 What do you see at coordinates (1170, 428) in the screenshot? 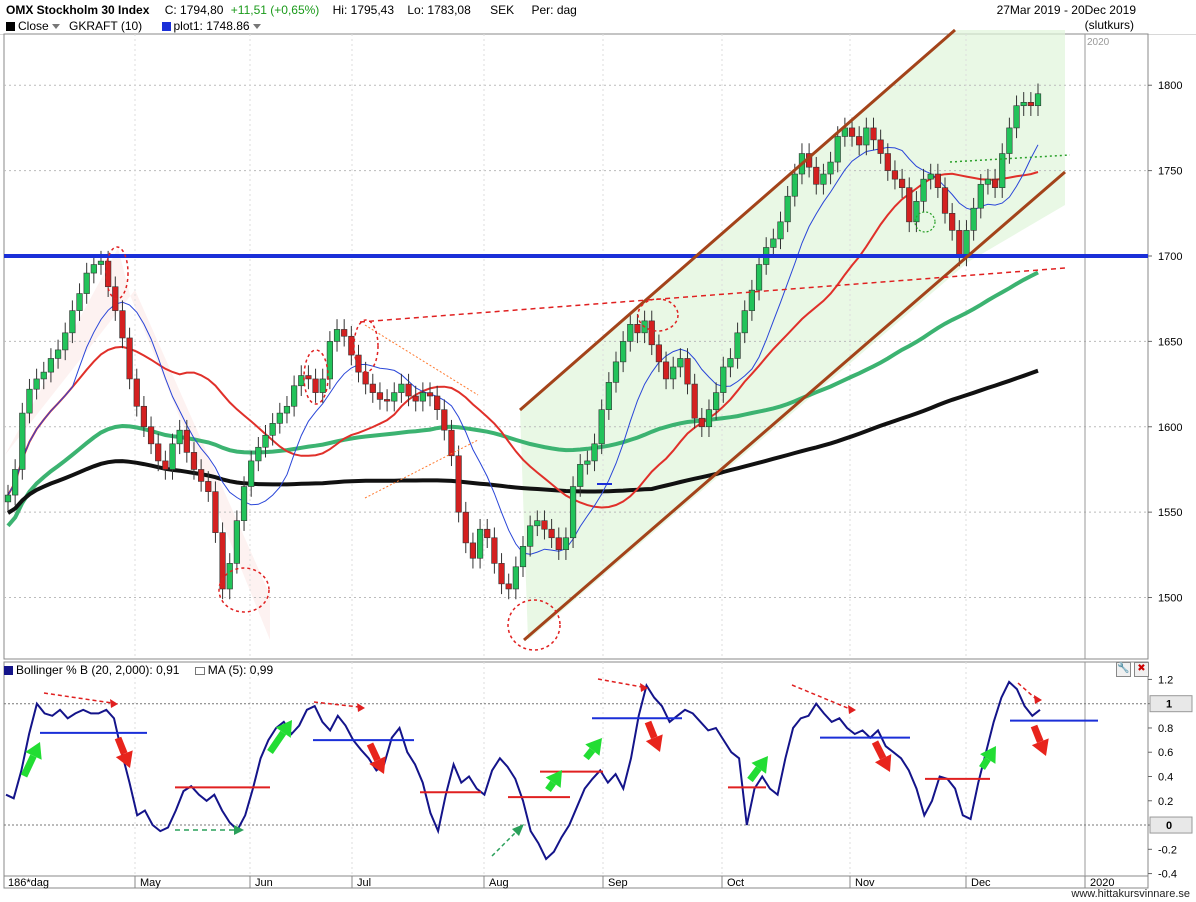
I see `y-tick-label: 1600` at bounding box center [1170, 428].